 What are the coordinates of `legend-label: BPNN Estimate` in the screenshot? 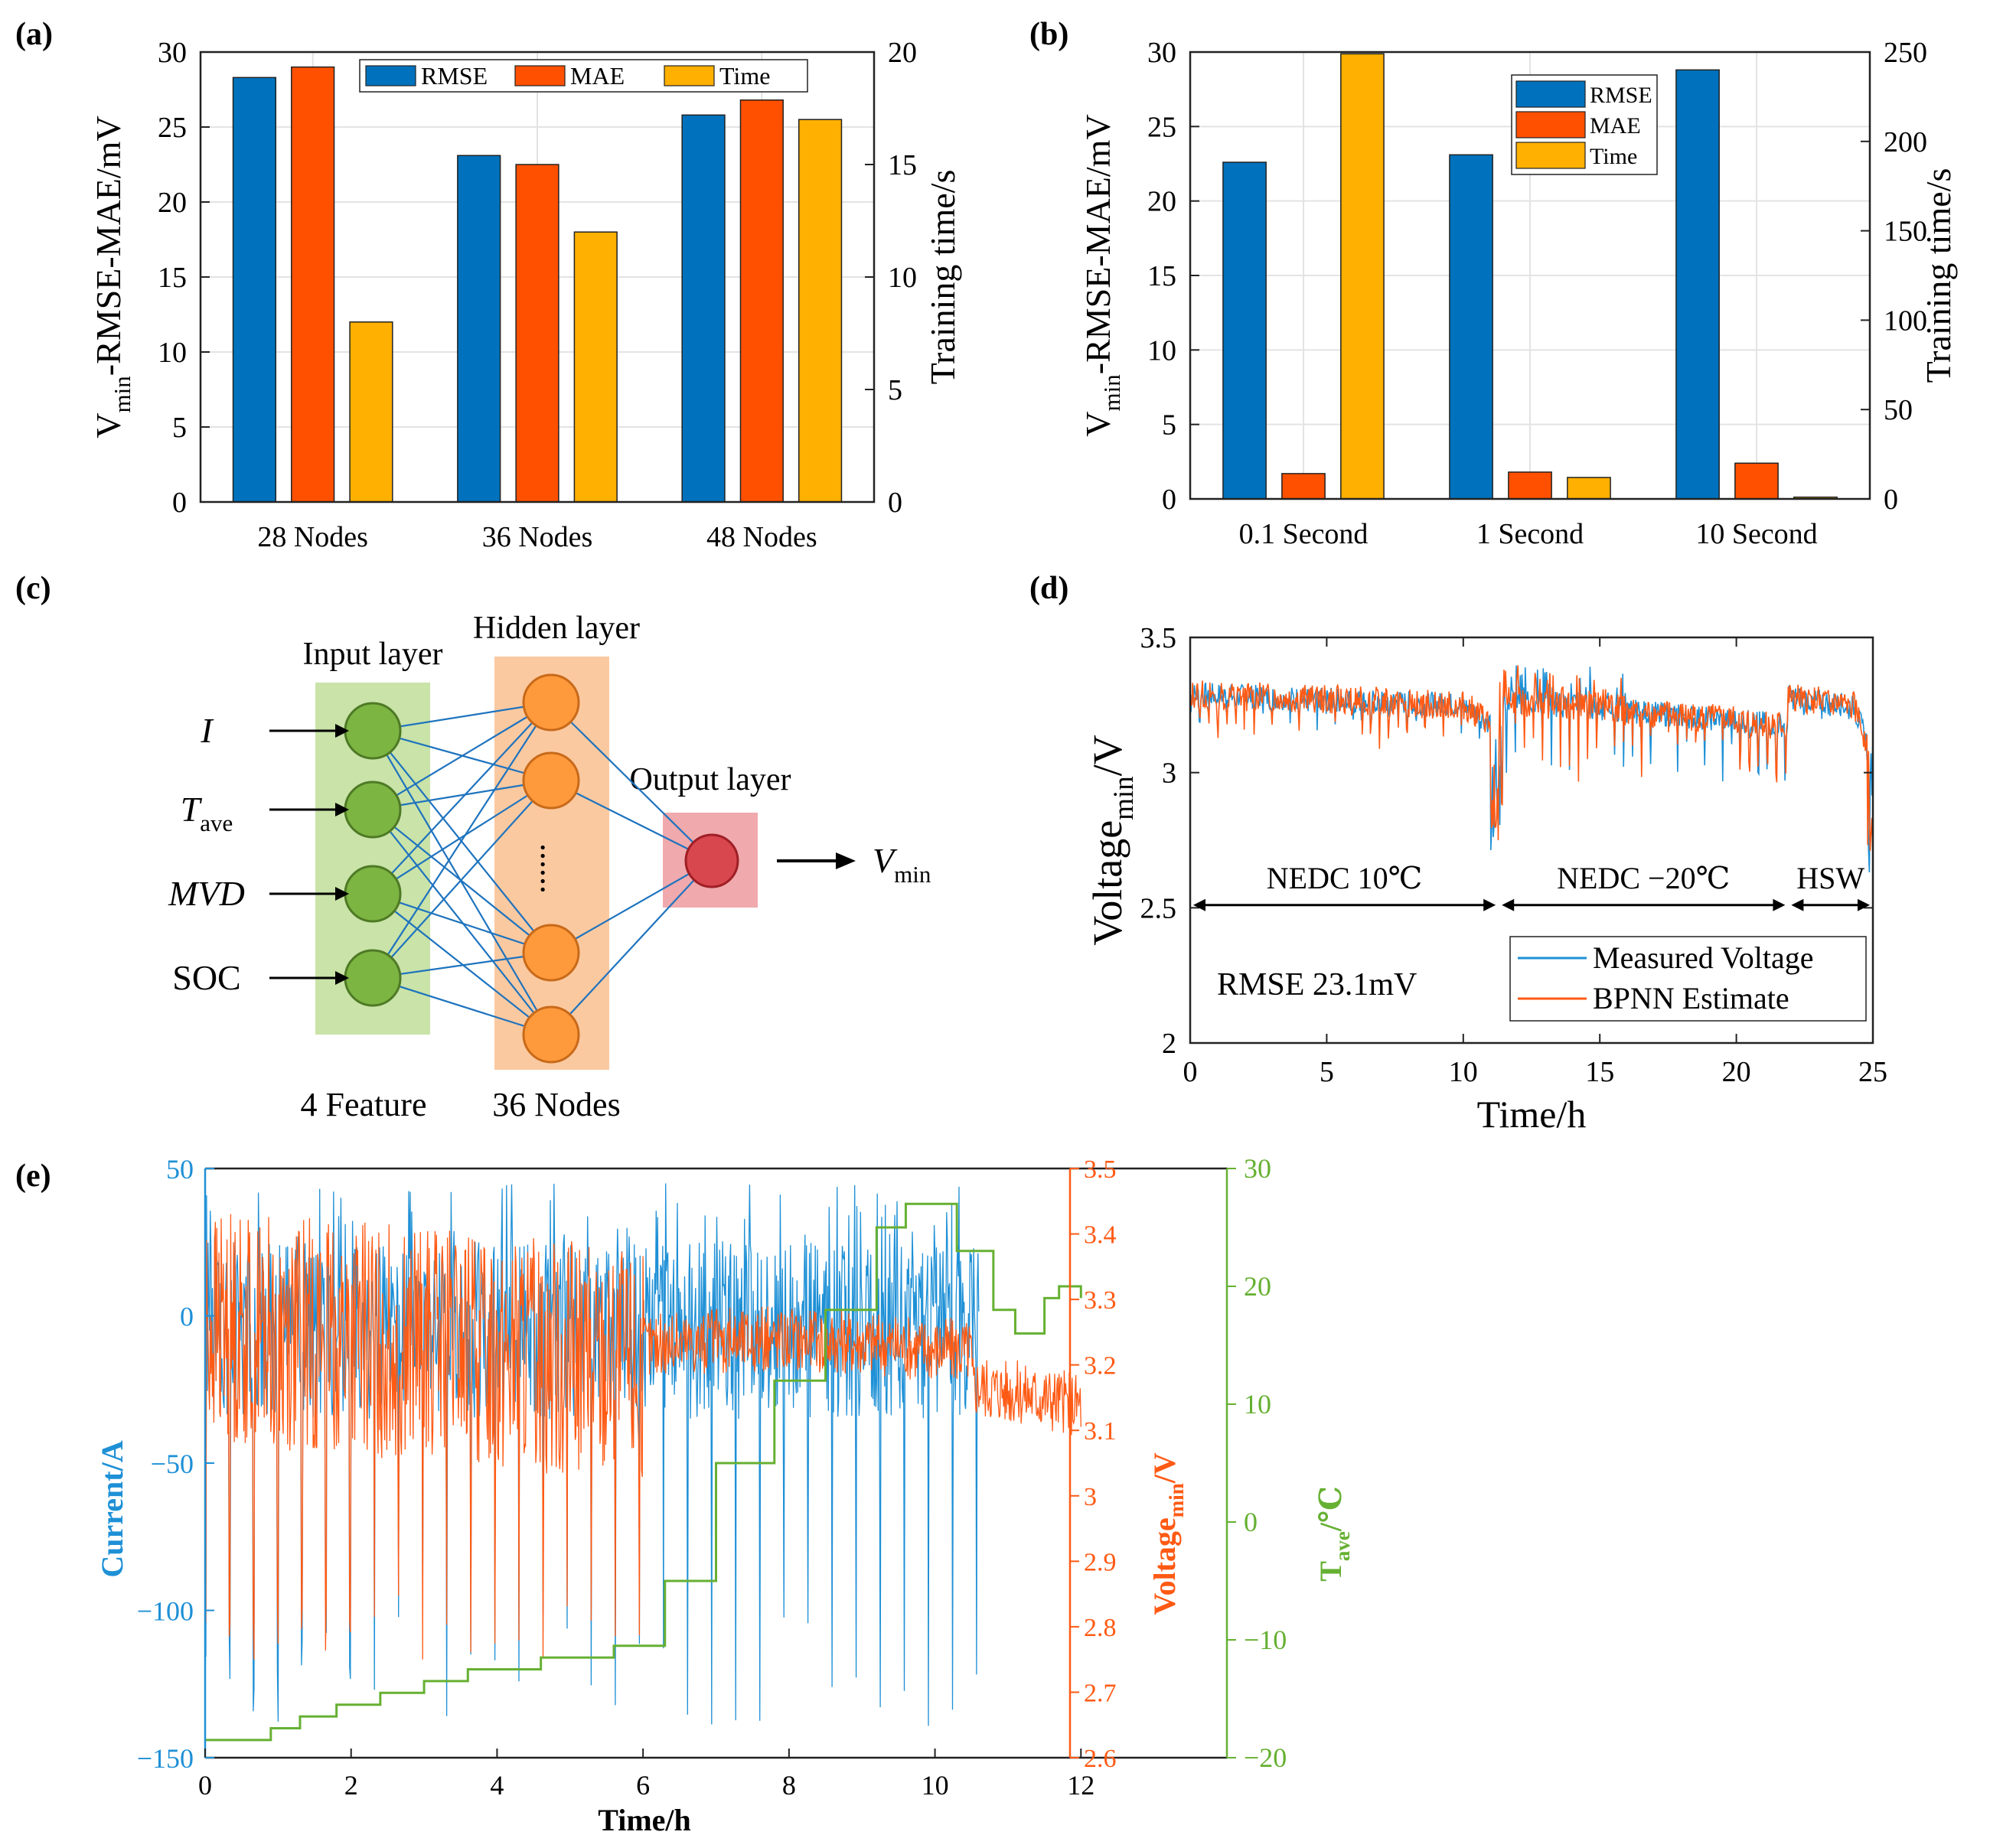 It's located at (1691, 998).